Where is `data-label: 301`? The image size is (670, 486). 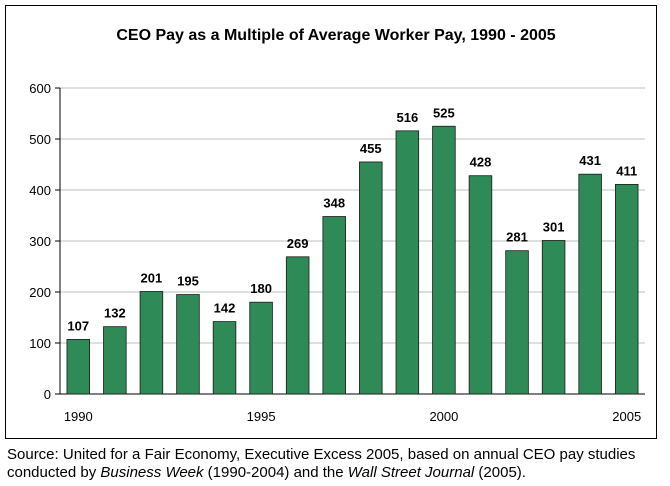
data-label: 301 is located at coordinates (554, 226).